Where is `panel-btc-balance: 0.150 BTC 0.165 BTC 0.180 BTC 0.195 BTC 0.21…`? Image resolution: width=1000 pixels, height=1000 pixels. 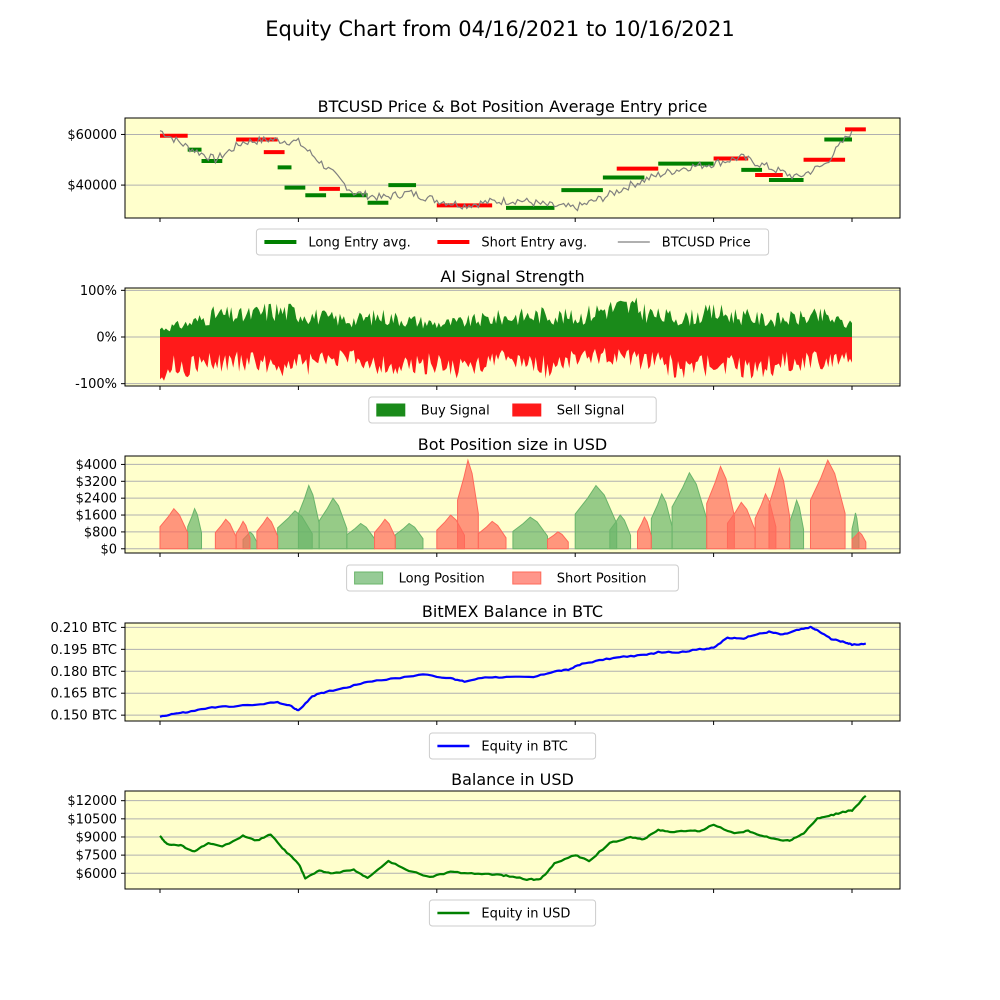 panel-btc-balance: 0.150 BTC 0.165 BTC 0.180 BTC 0.195 BTC 0.21… is located at coordinates (475, 681).